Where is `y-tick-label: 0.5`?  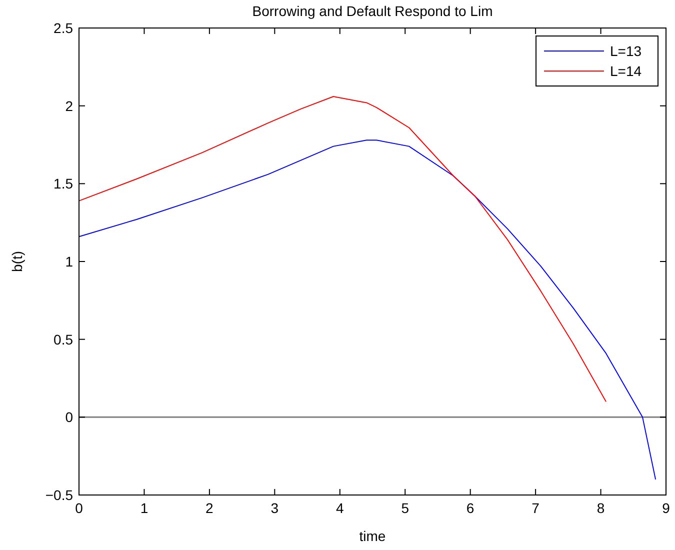
y-tick-label: 0.5 is located at coordinates (64, 339).